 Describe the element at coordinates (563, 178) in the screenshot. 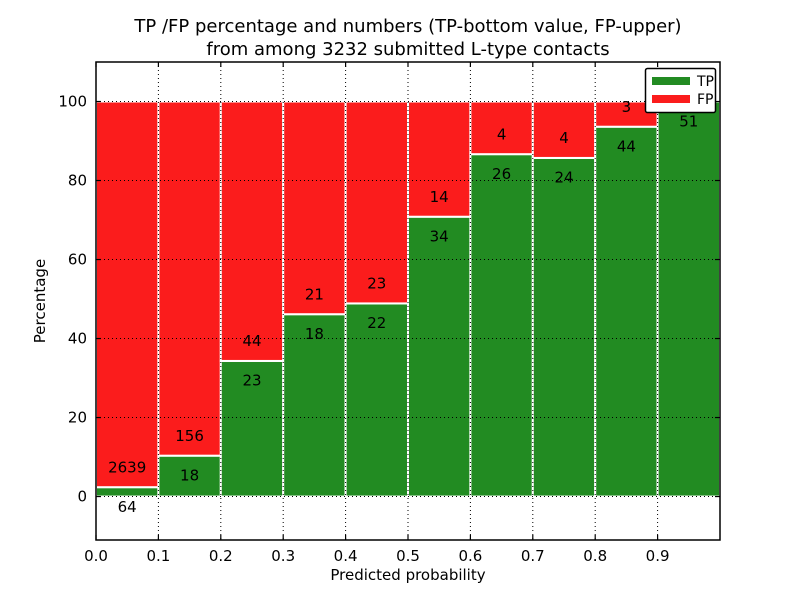

I see `tp-count-label: 24` at that location.